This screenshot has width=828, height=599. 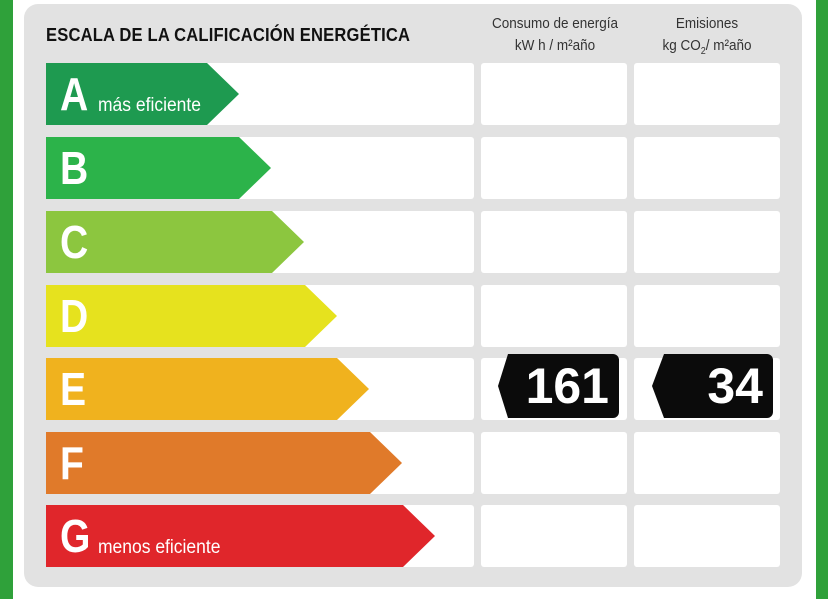 I want to click on rating-letter-d: D, so click(x=74, y=316).